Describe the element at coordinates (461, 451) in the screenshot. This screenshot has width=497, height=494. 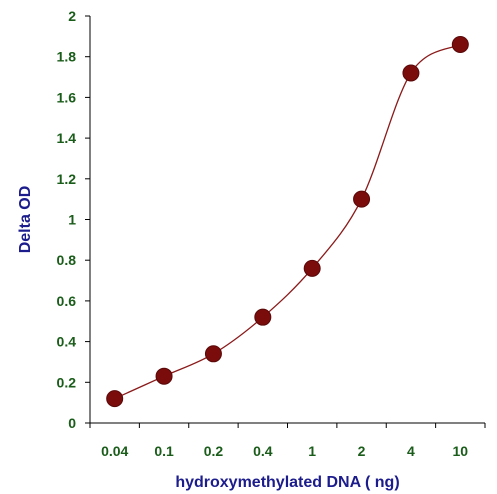
I see `x-tick-label: 10` at that location.